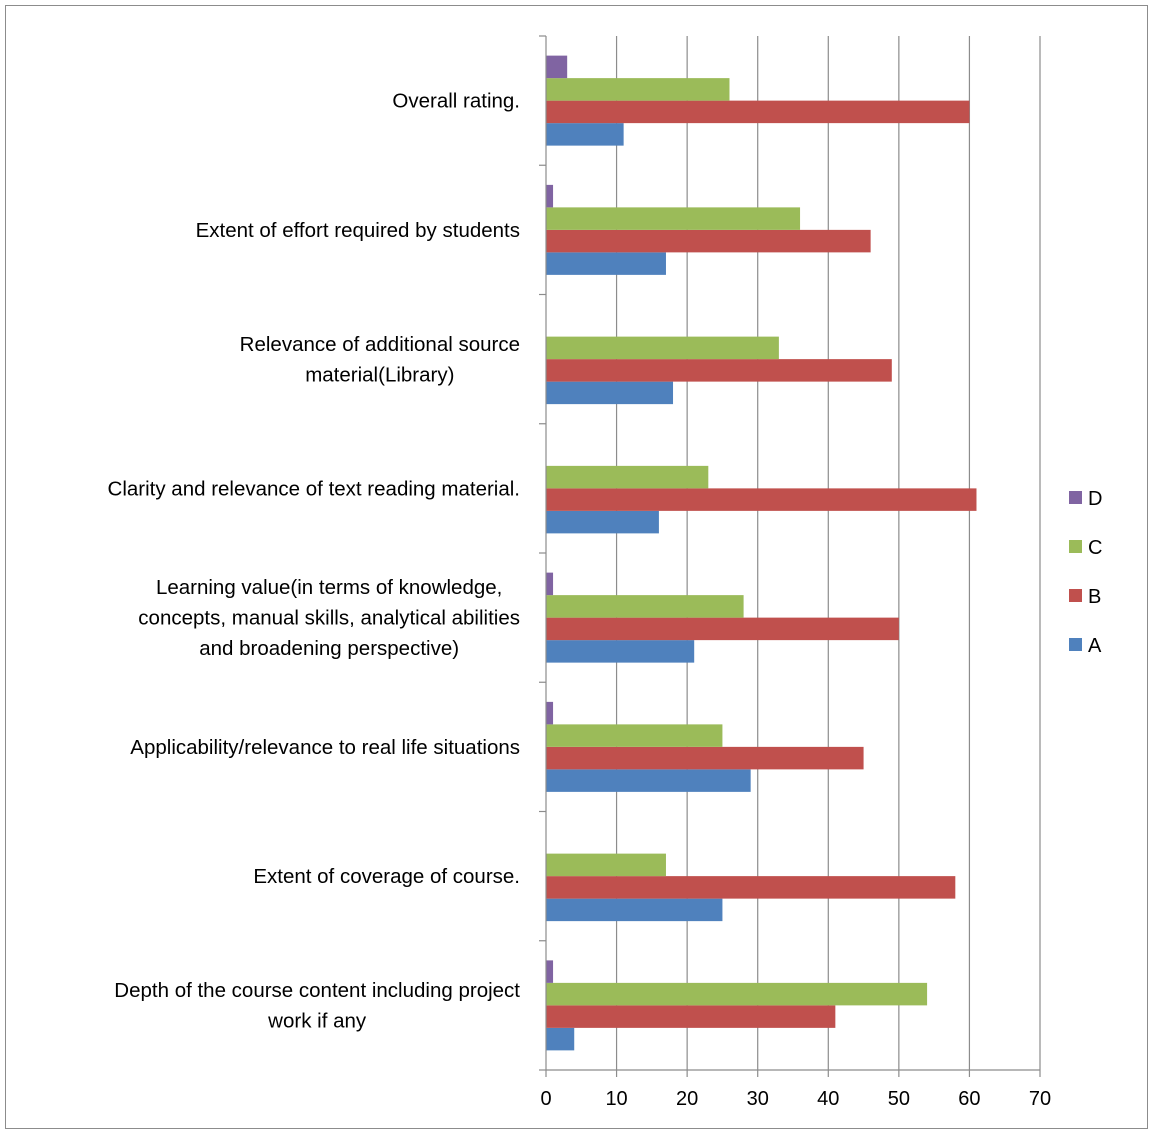 This screenshot has height=1134, width=1154. I want to click on legend: D C B A, so click(1085, 572).